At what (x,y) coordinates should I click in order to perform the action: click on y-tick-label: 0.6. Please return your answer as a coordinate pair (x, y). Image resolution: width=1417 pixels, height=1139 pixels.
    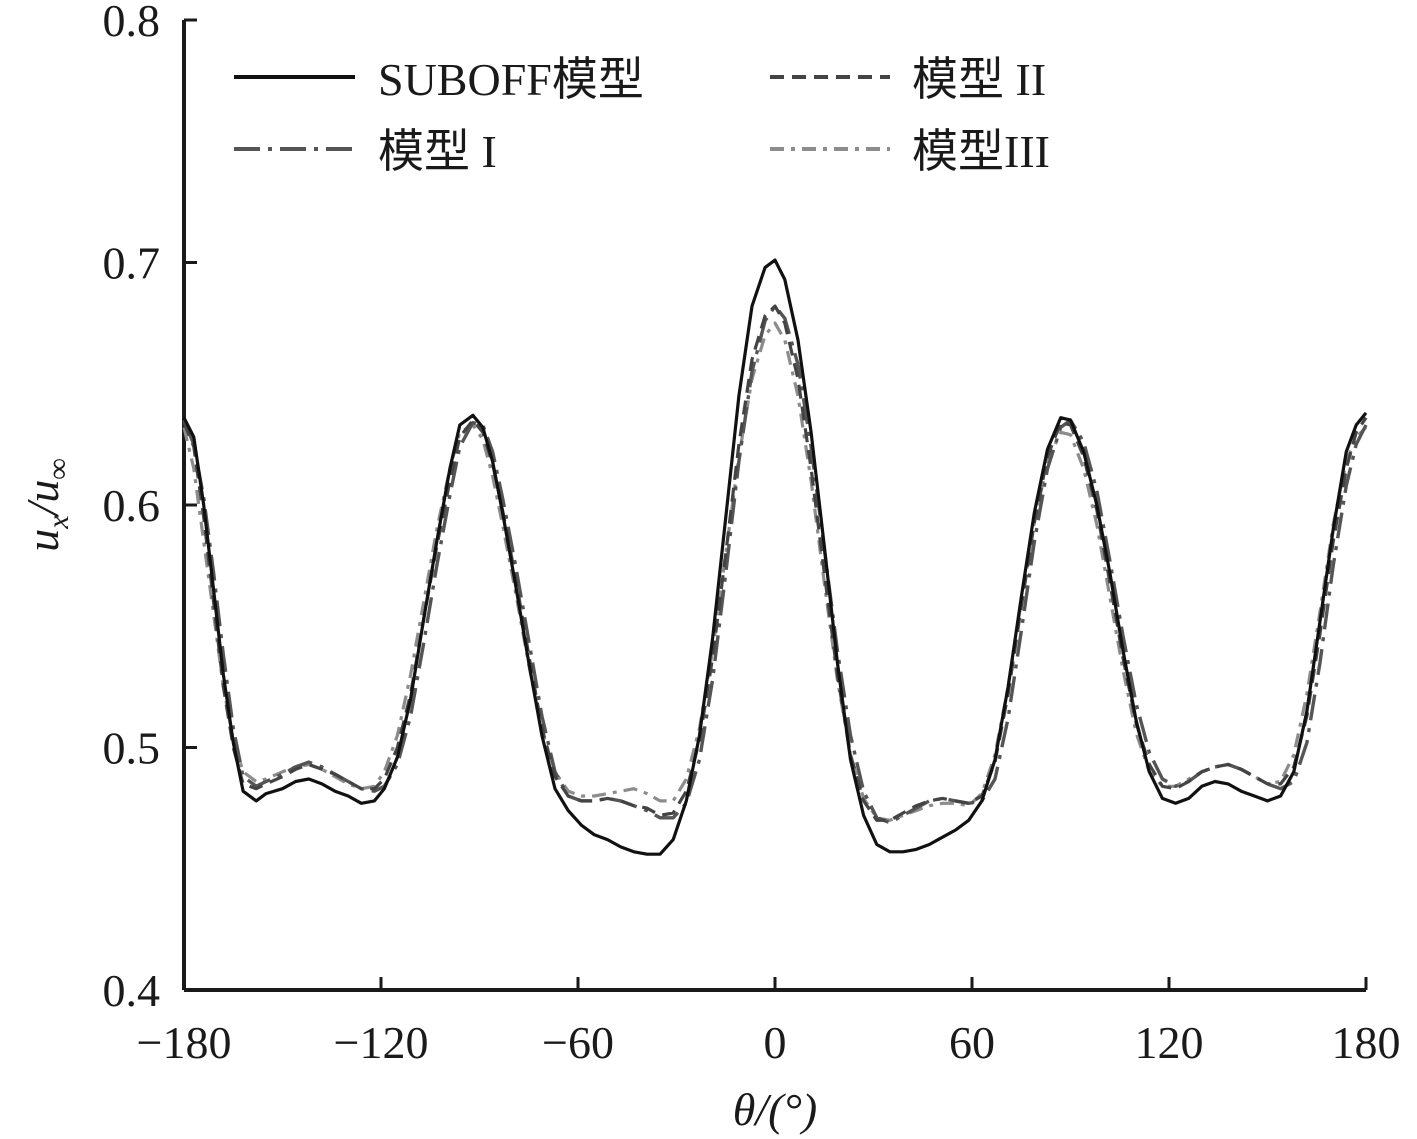
    Looking at the image, I should click on (132, 505).